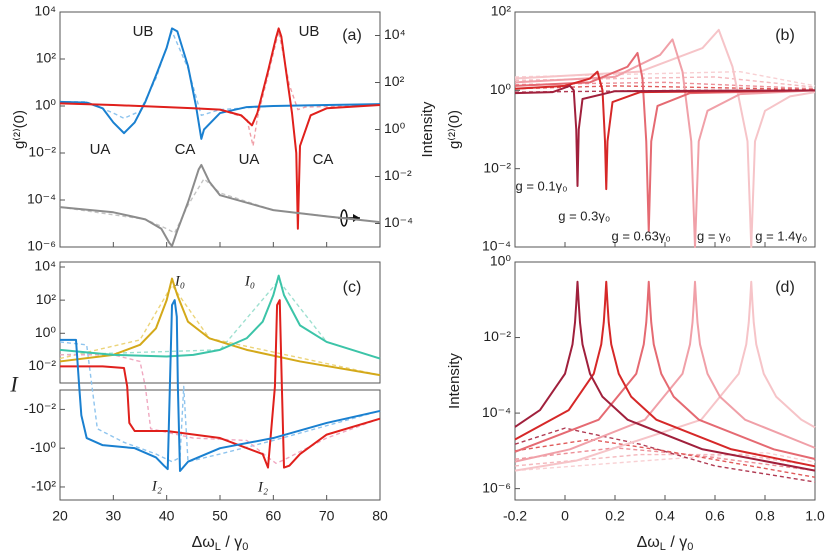  I want to click on x-tick-label: 30, so click(114, 516).